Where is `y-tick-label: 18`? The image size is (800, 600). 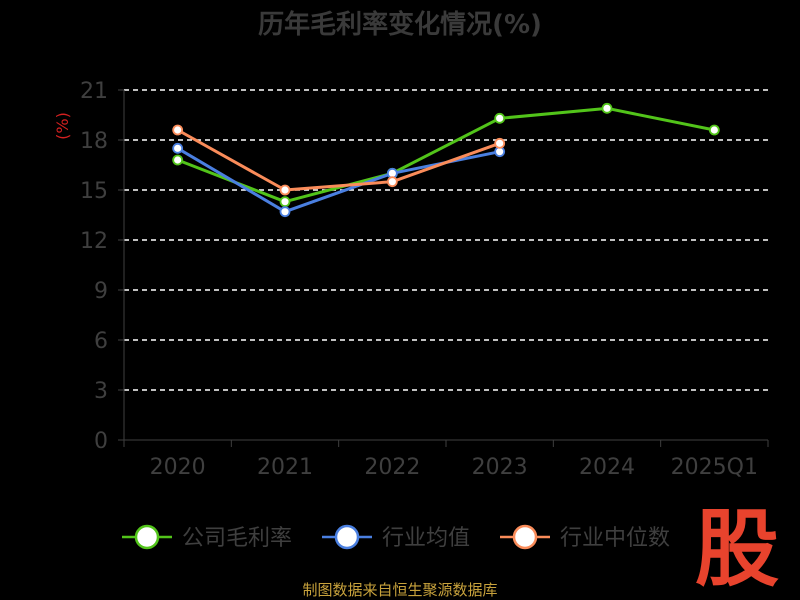
y-tick-label: 18 is located at coordinates (94, 141).